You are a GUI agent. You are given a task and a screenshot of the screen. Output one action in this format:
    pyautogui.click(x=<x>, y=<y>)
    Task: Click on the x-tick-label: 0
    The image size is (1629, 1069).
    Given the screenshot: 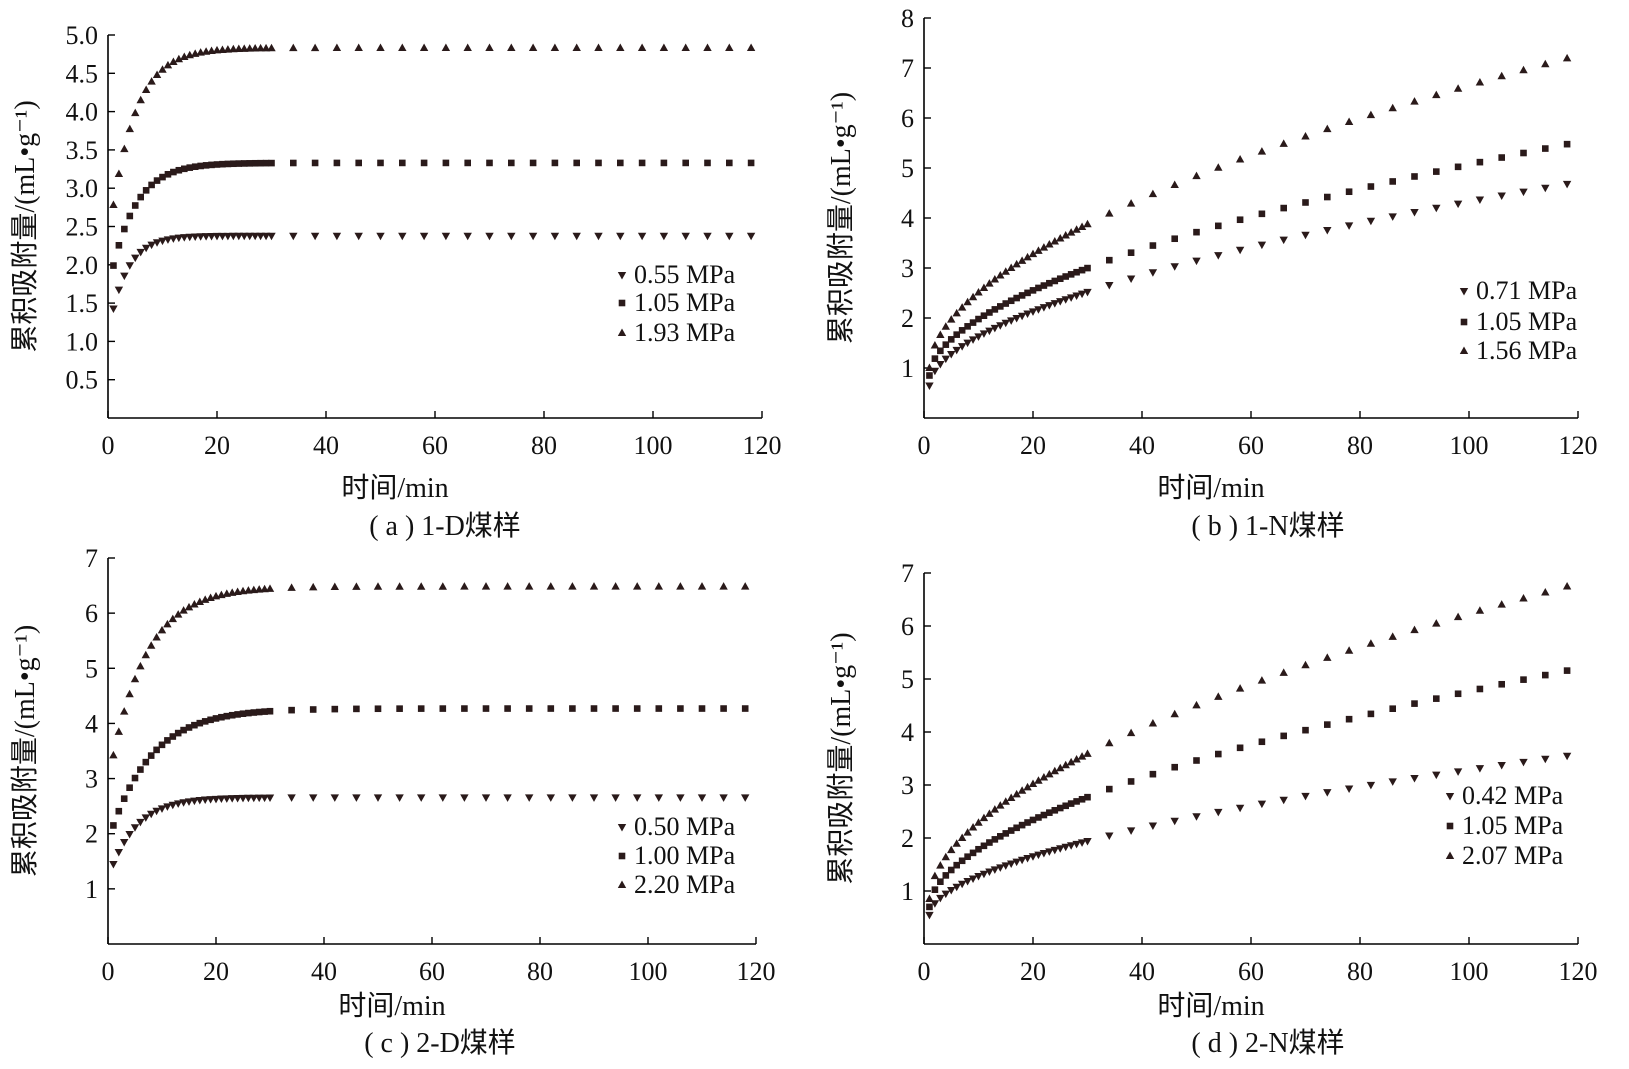 What is the action you would take?
    pyautogui.click(x=108, y=971)
    